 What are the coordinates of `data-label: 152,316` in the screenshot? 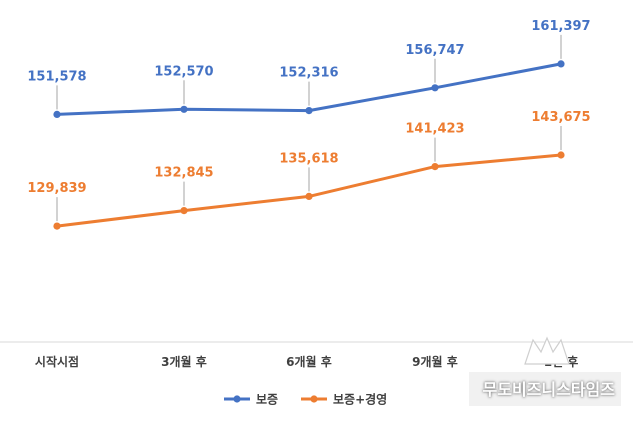 It's located at (308, 73).